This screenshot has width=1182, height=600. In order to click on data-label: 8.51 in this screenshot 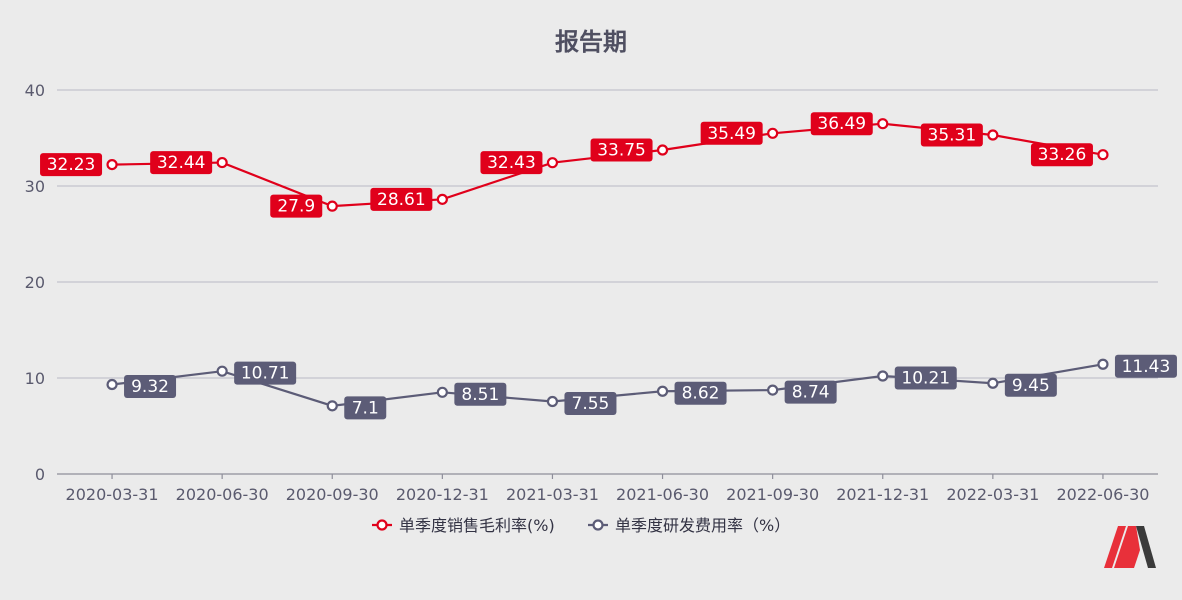, I will do `click(480, 395)`.